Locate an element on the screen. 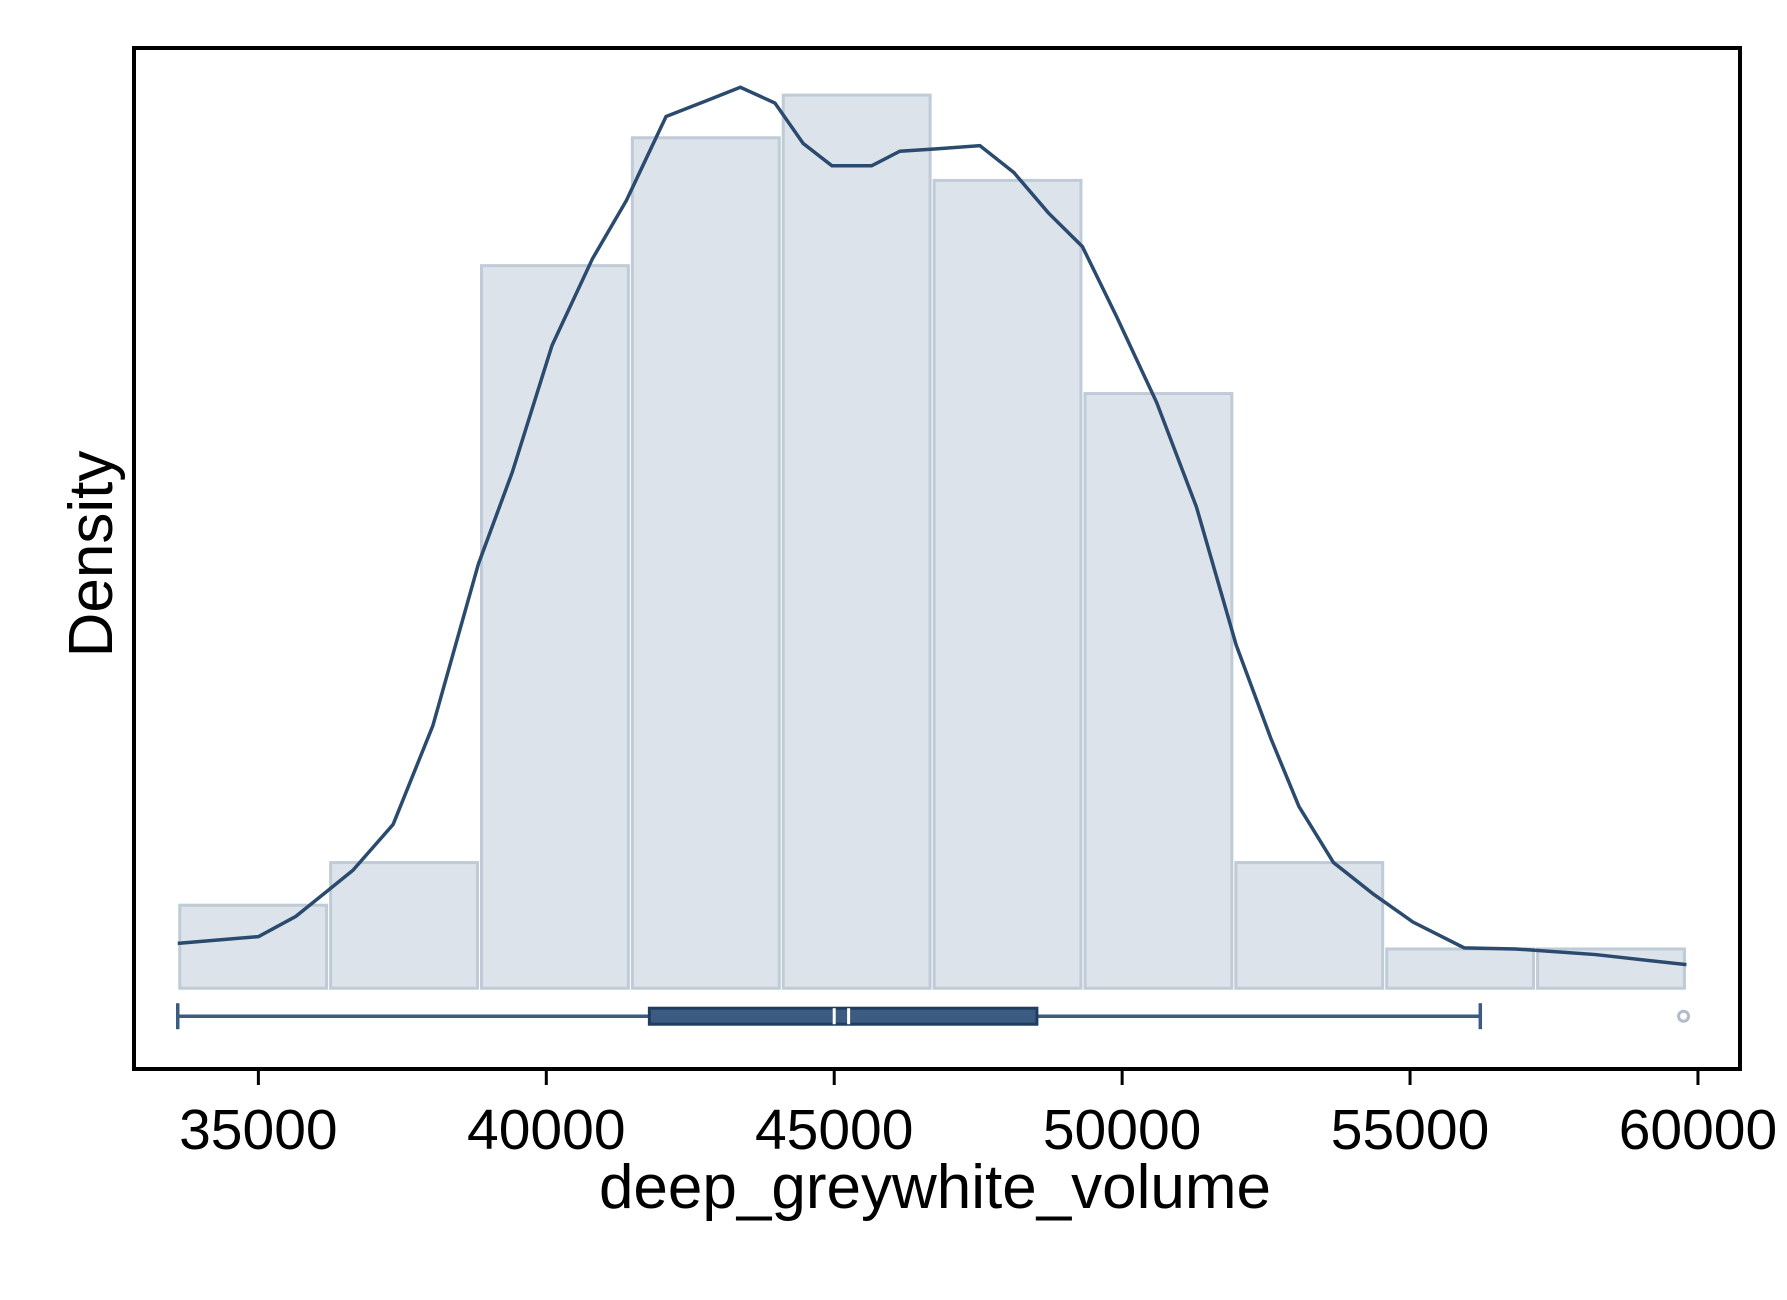  x-tick-label: 60000 is located at coordinates (1698, 1130).